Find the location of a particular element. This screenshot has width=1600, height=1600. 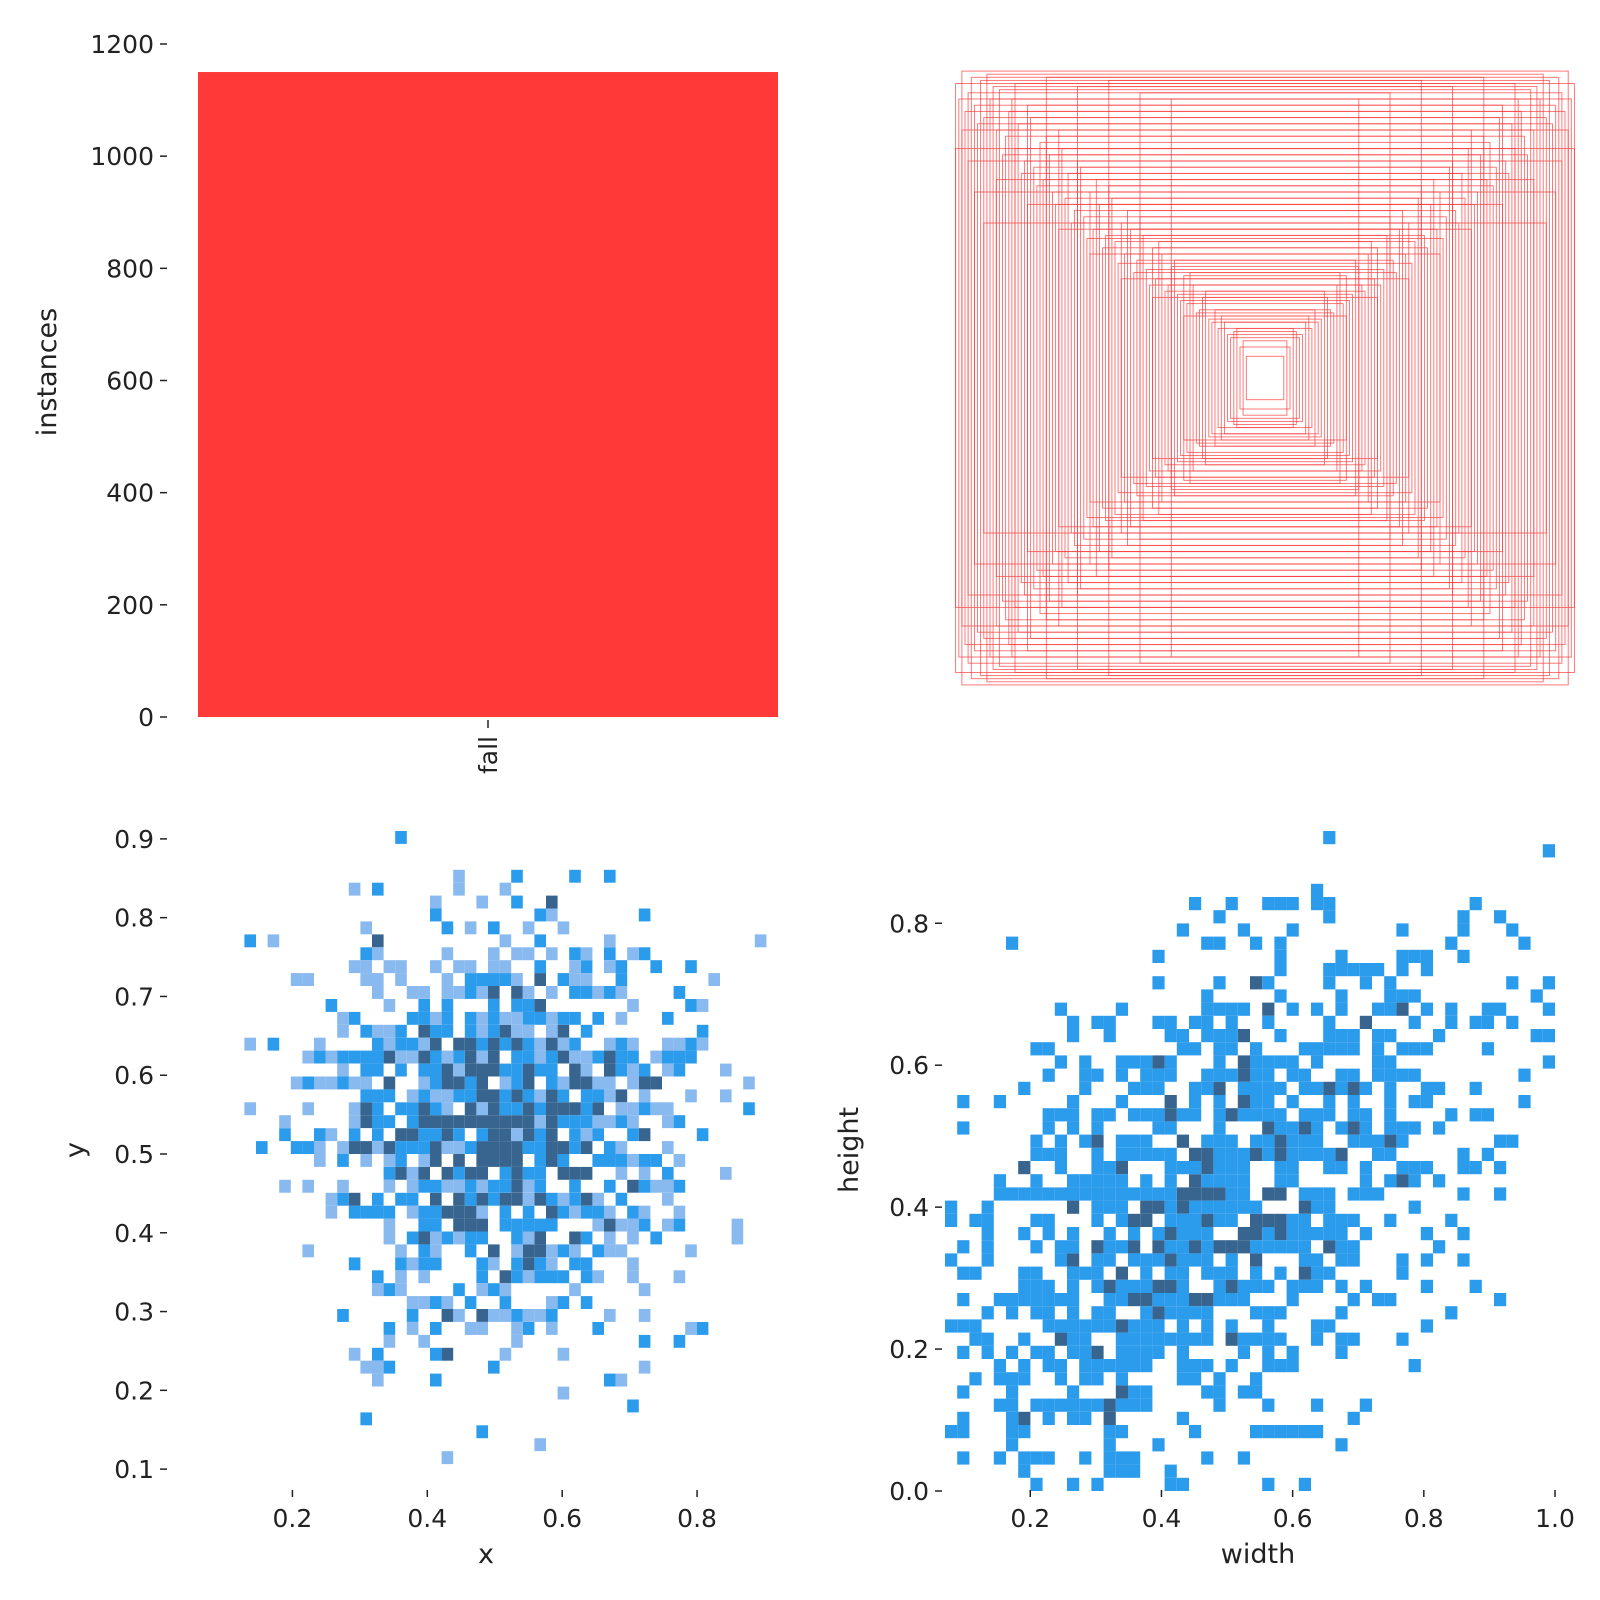

box-overlay-chart is located at coordinates (1265, 378).